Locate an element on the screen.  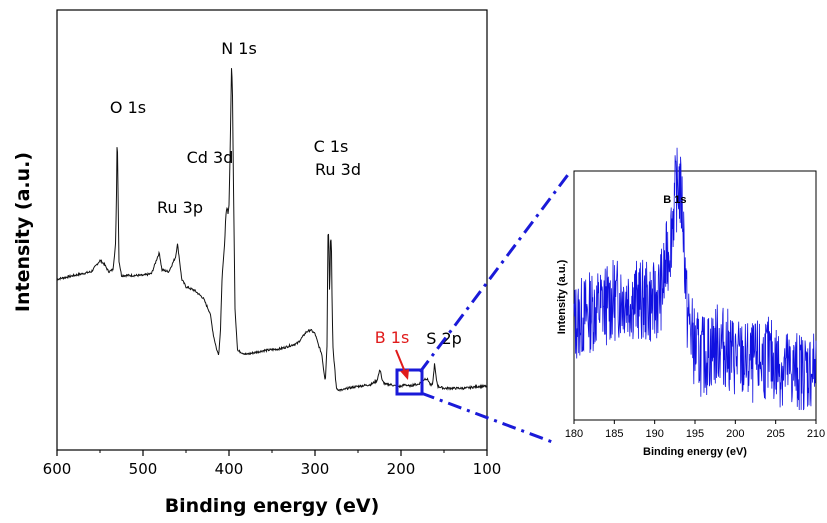
inset-peak-label-b-1s: B 1s is located at coordinates (674, 200).